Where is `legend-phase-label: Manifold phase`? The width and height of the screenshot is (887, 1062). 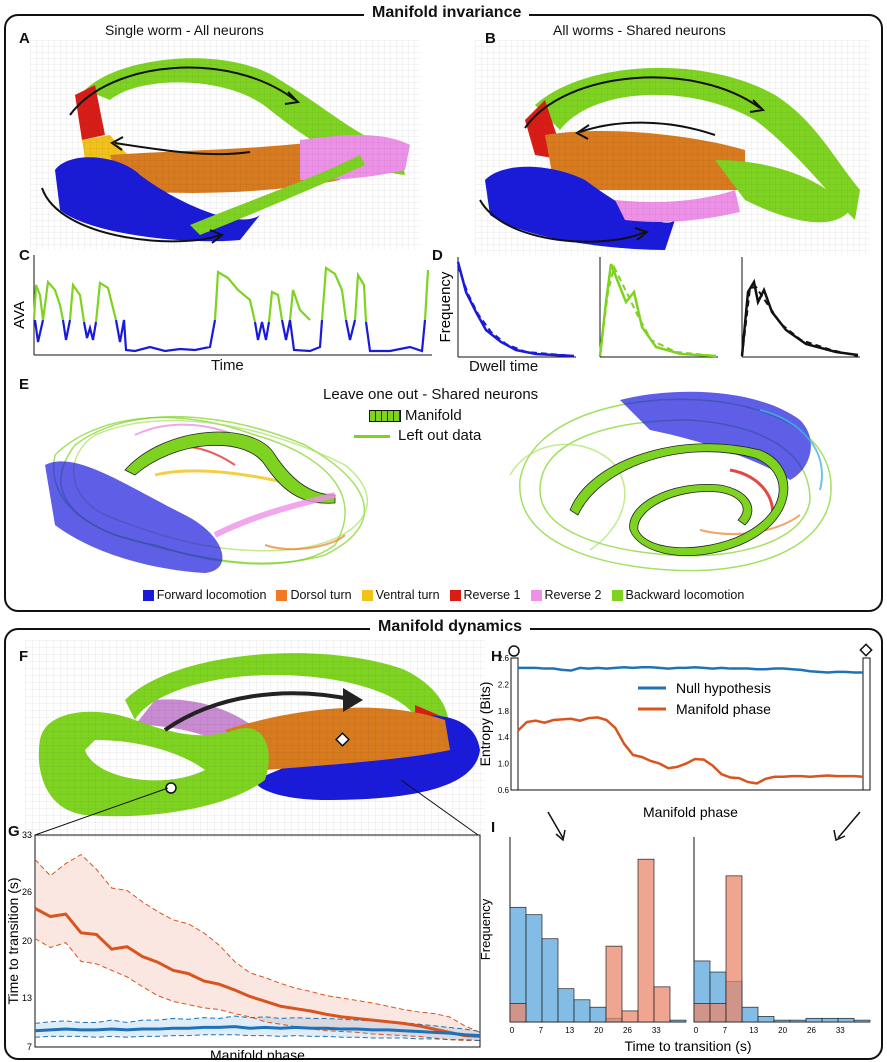
legend-phase-label: Manifold phase is located at coordinates (723, 709).